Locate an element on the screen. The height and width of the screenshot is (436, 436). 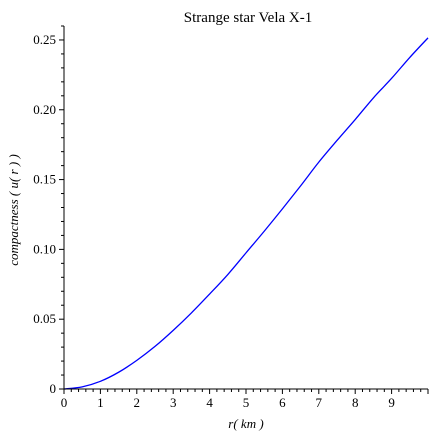
x-tick-label: 3 is located at coordinates (173, 402).